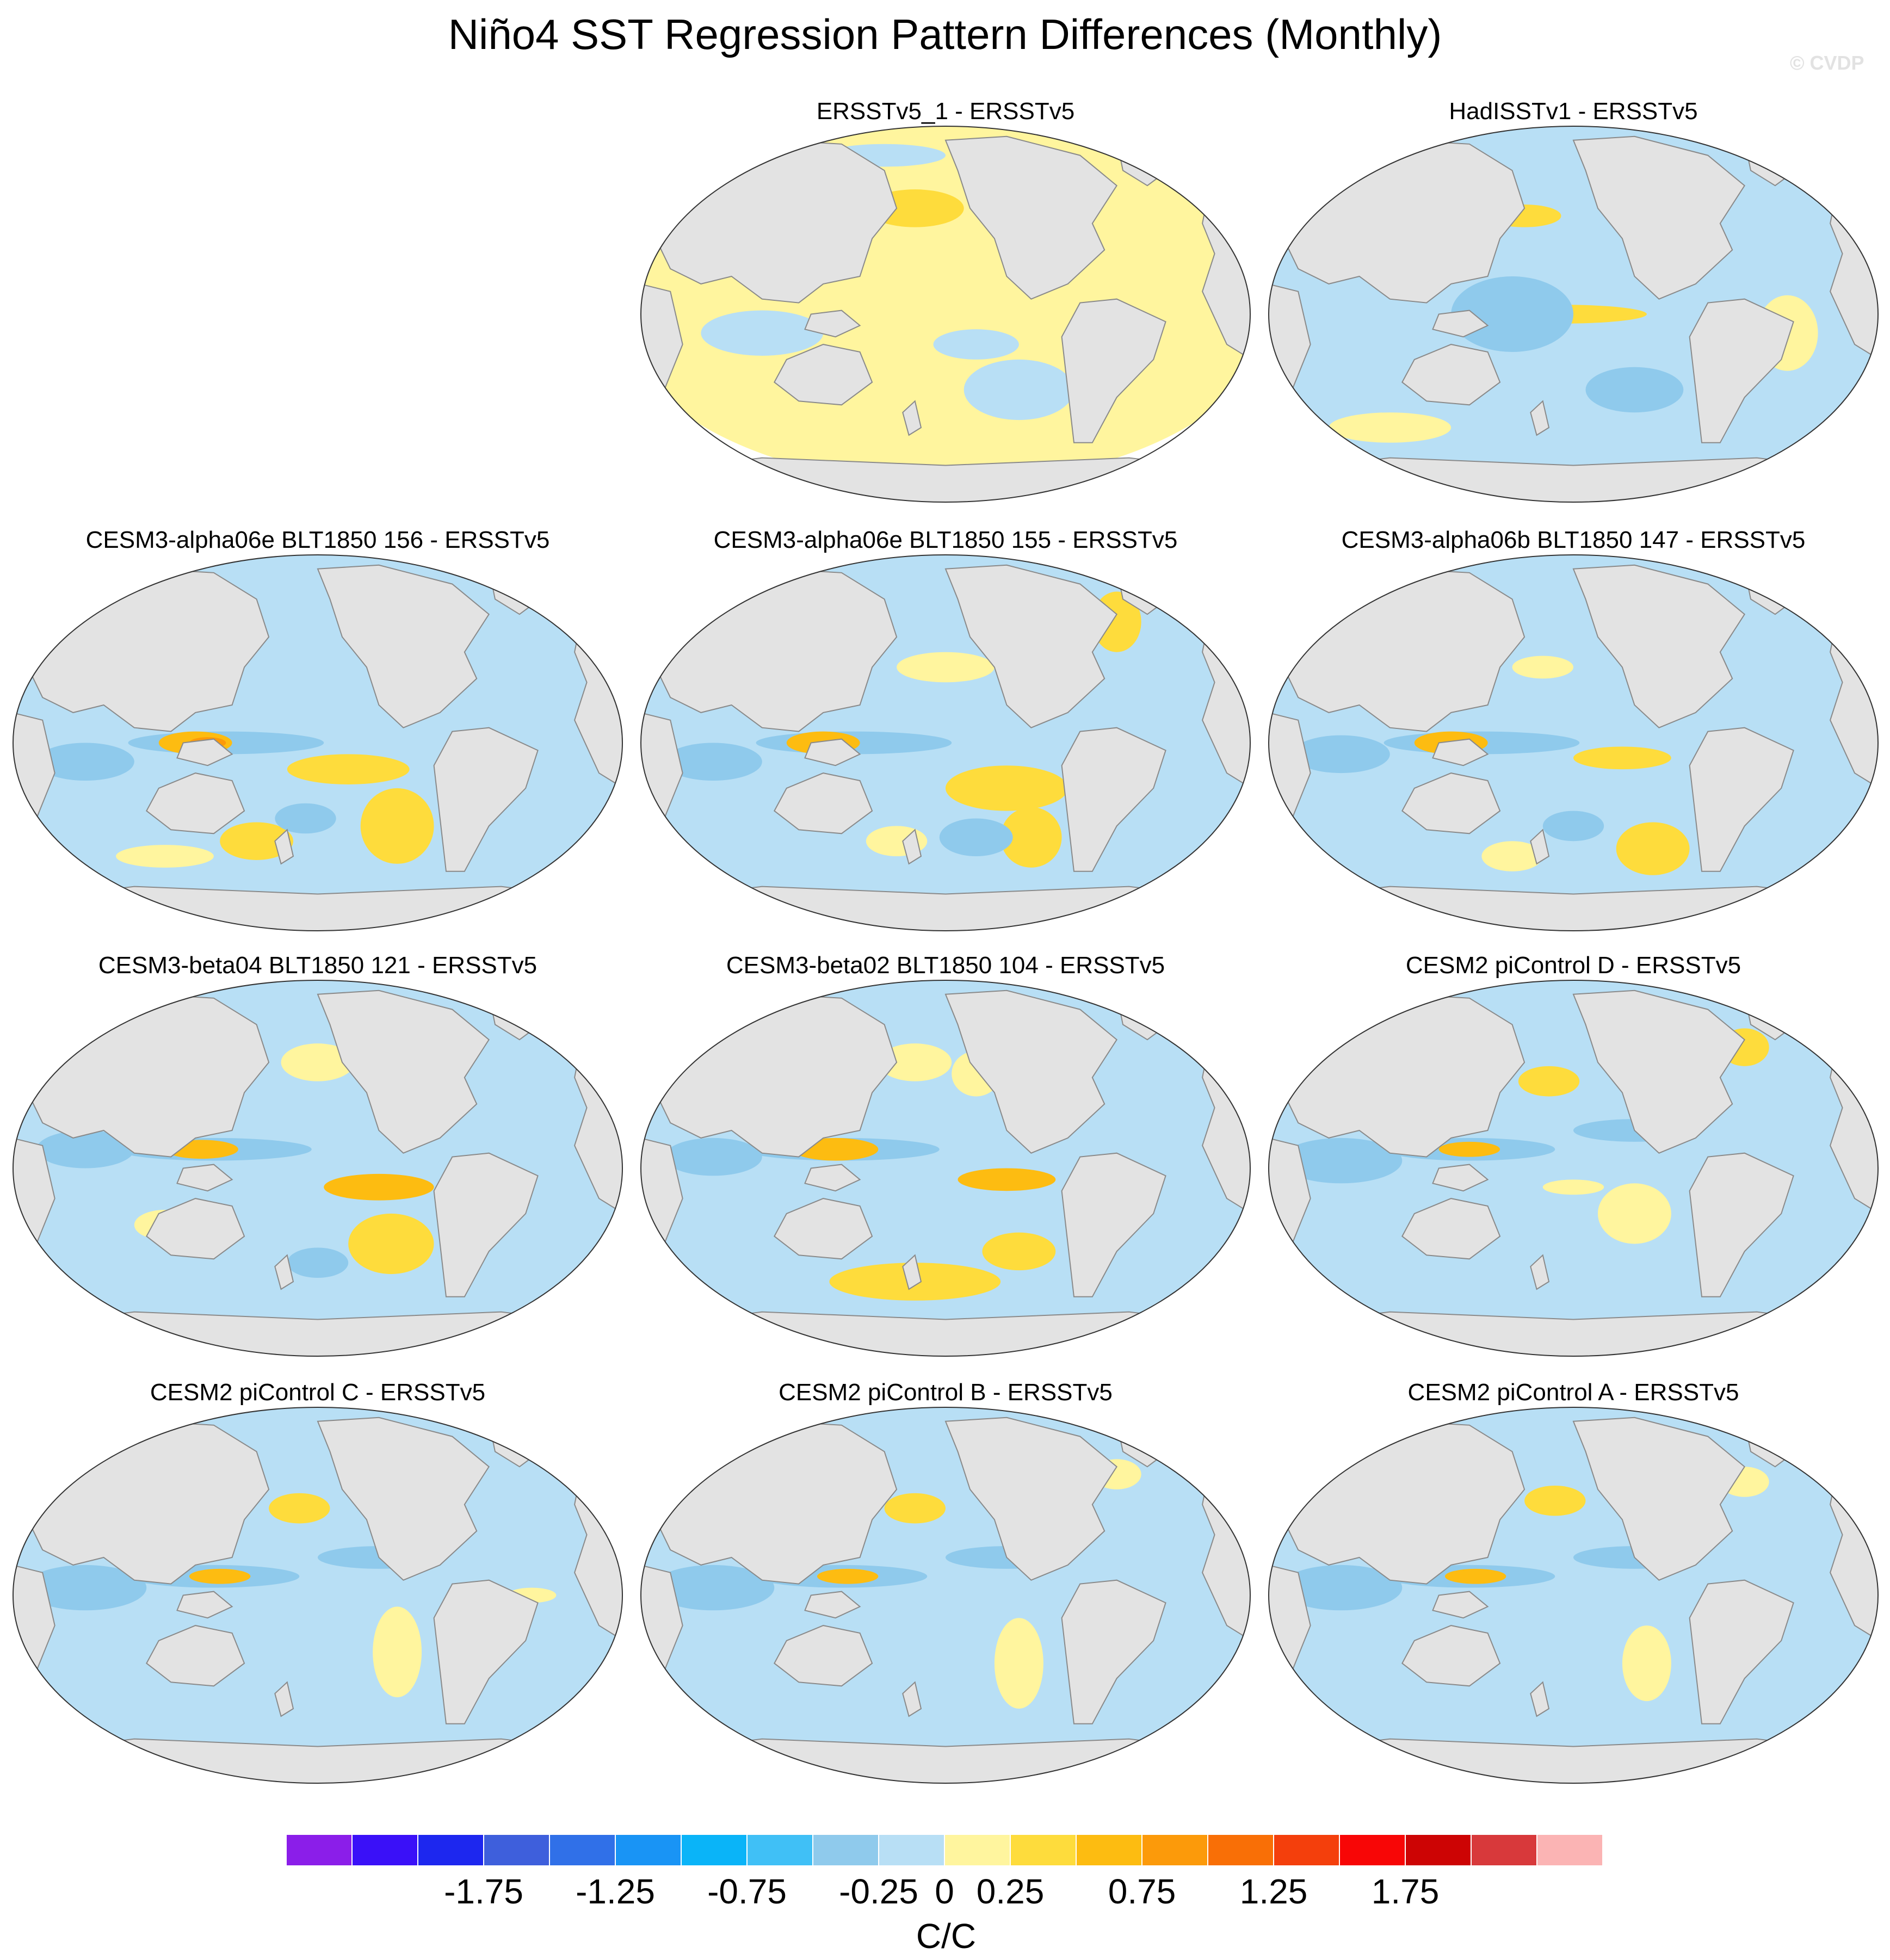 This screenshot has height=1960, width=1890. Describe the element at coordinates (946, 1392) in the screenshot. I see `panel-title: CESM2 piControl B - ERSSTv5` at that location.